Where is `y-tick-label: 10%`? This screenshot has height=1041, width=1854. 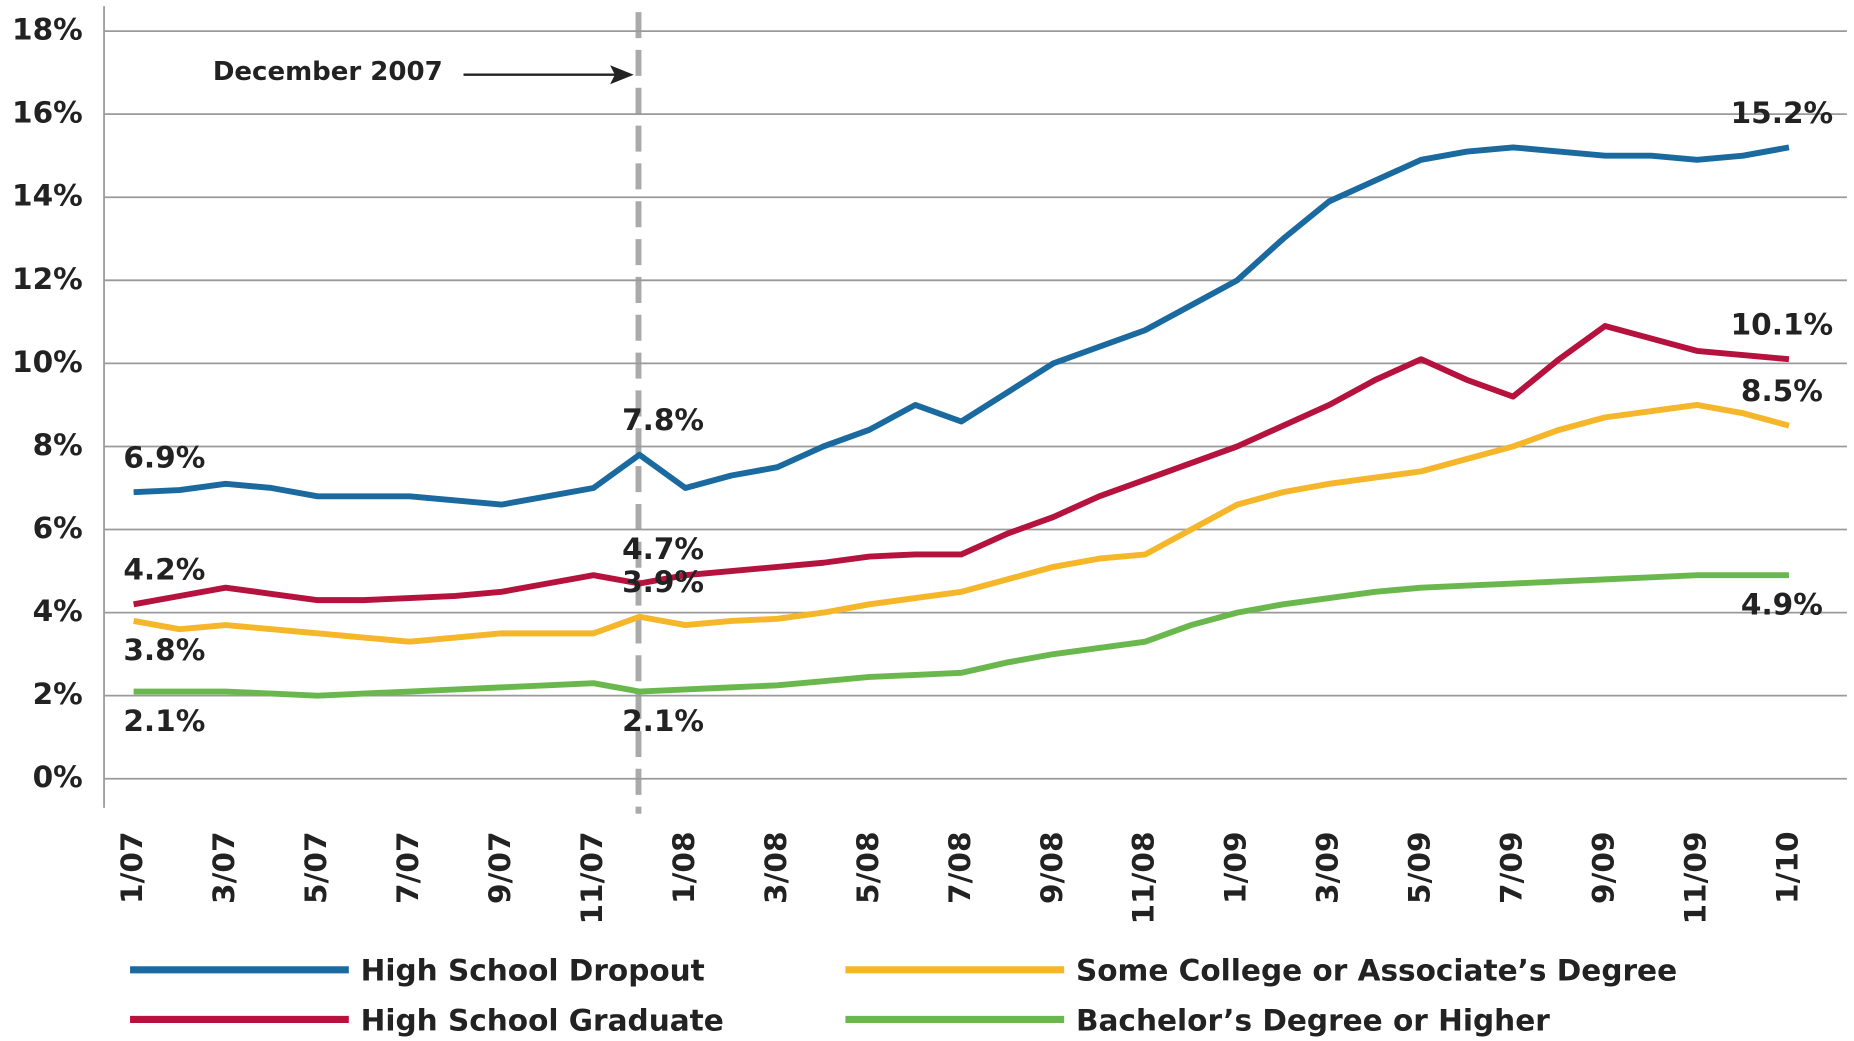 y-tick-label: 10% is located at coordinates (47, 362).